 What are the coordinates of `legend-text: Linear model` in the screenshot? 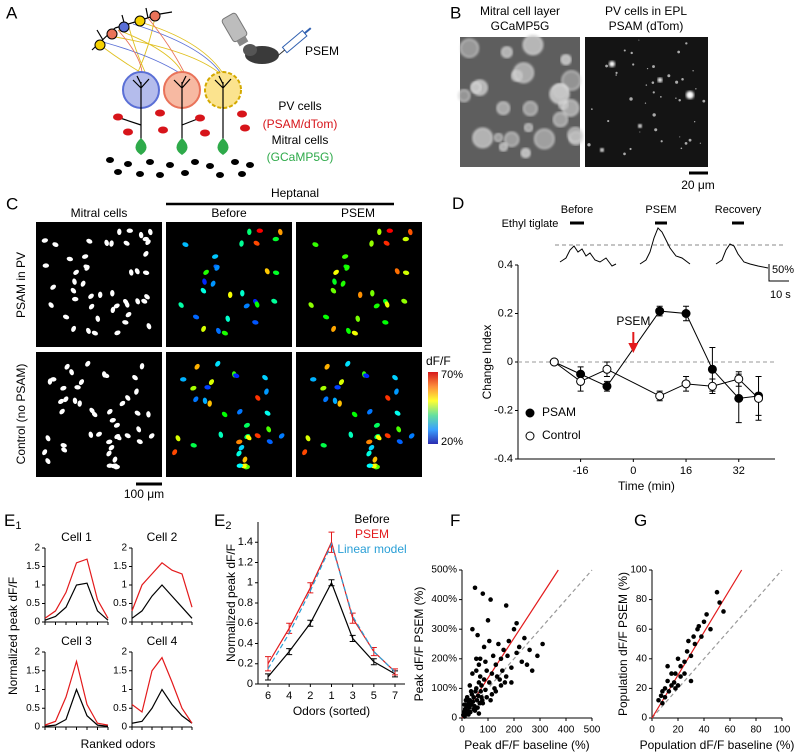 It's located at (371, 549).